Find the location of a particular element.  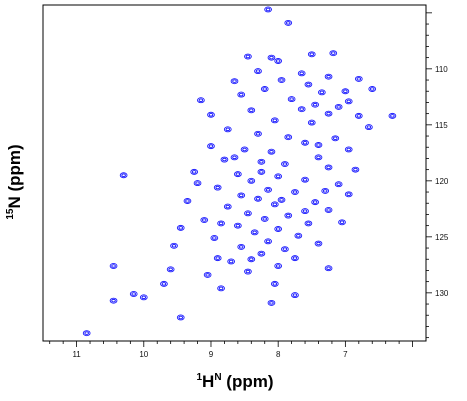

x-tick-label: 11 is located at coordinates (76, 354).